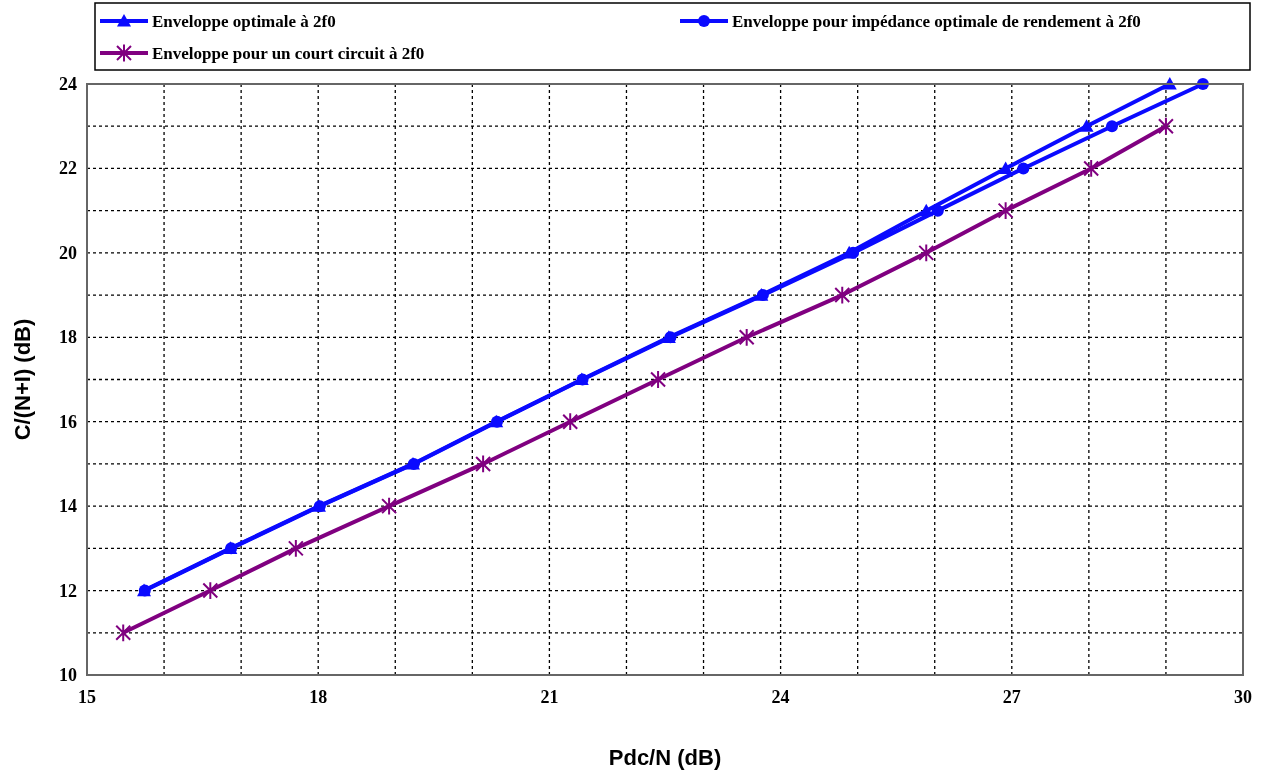  What do you see at coordinates (288, 53) in the screenshot?
I see `legend-label: Enveloppe pour un court circuit à 2f0` at bounding box center [288, 53].